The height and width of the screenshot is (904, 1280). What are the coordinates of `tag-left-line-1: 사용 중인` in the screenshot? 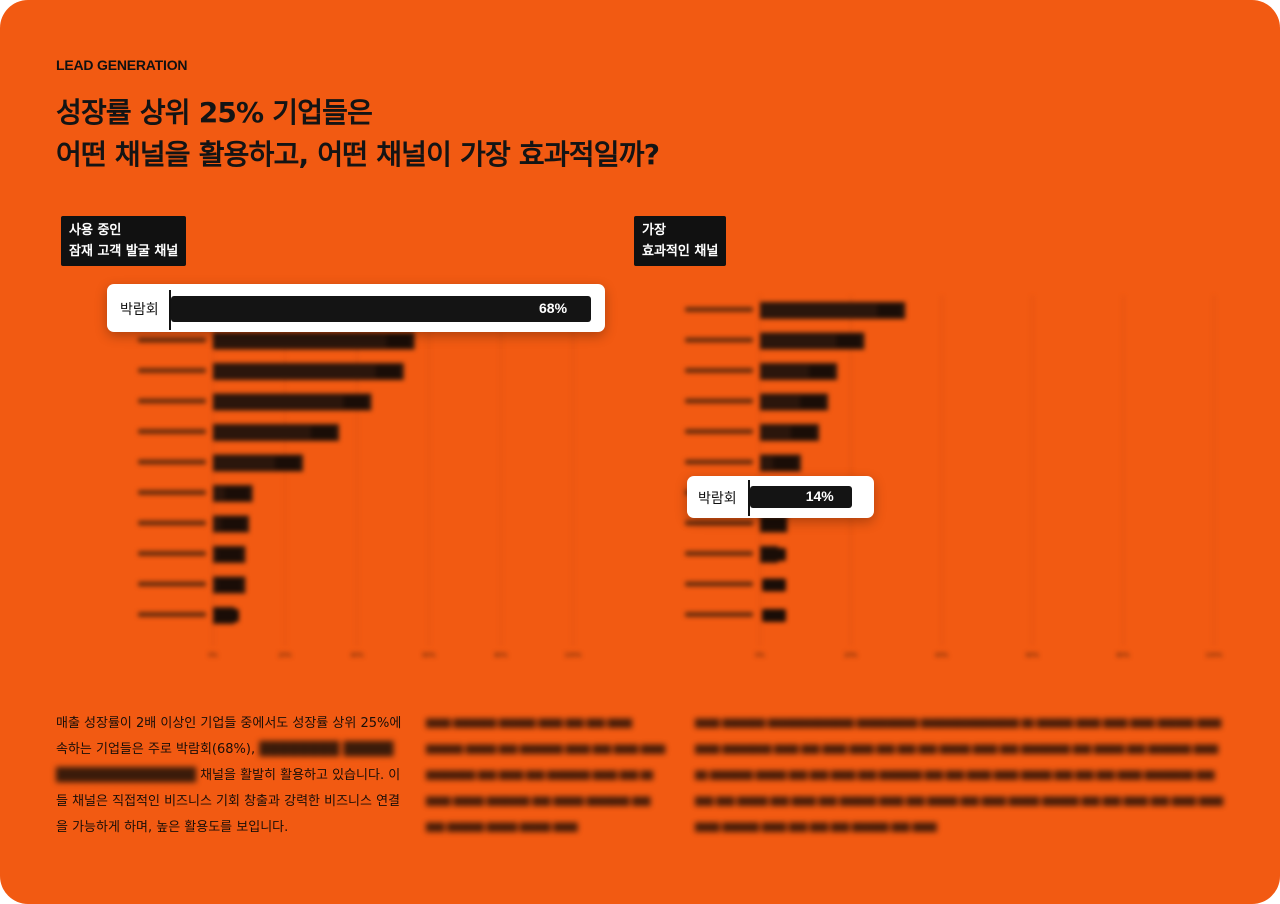 It's located at (95, 230).